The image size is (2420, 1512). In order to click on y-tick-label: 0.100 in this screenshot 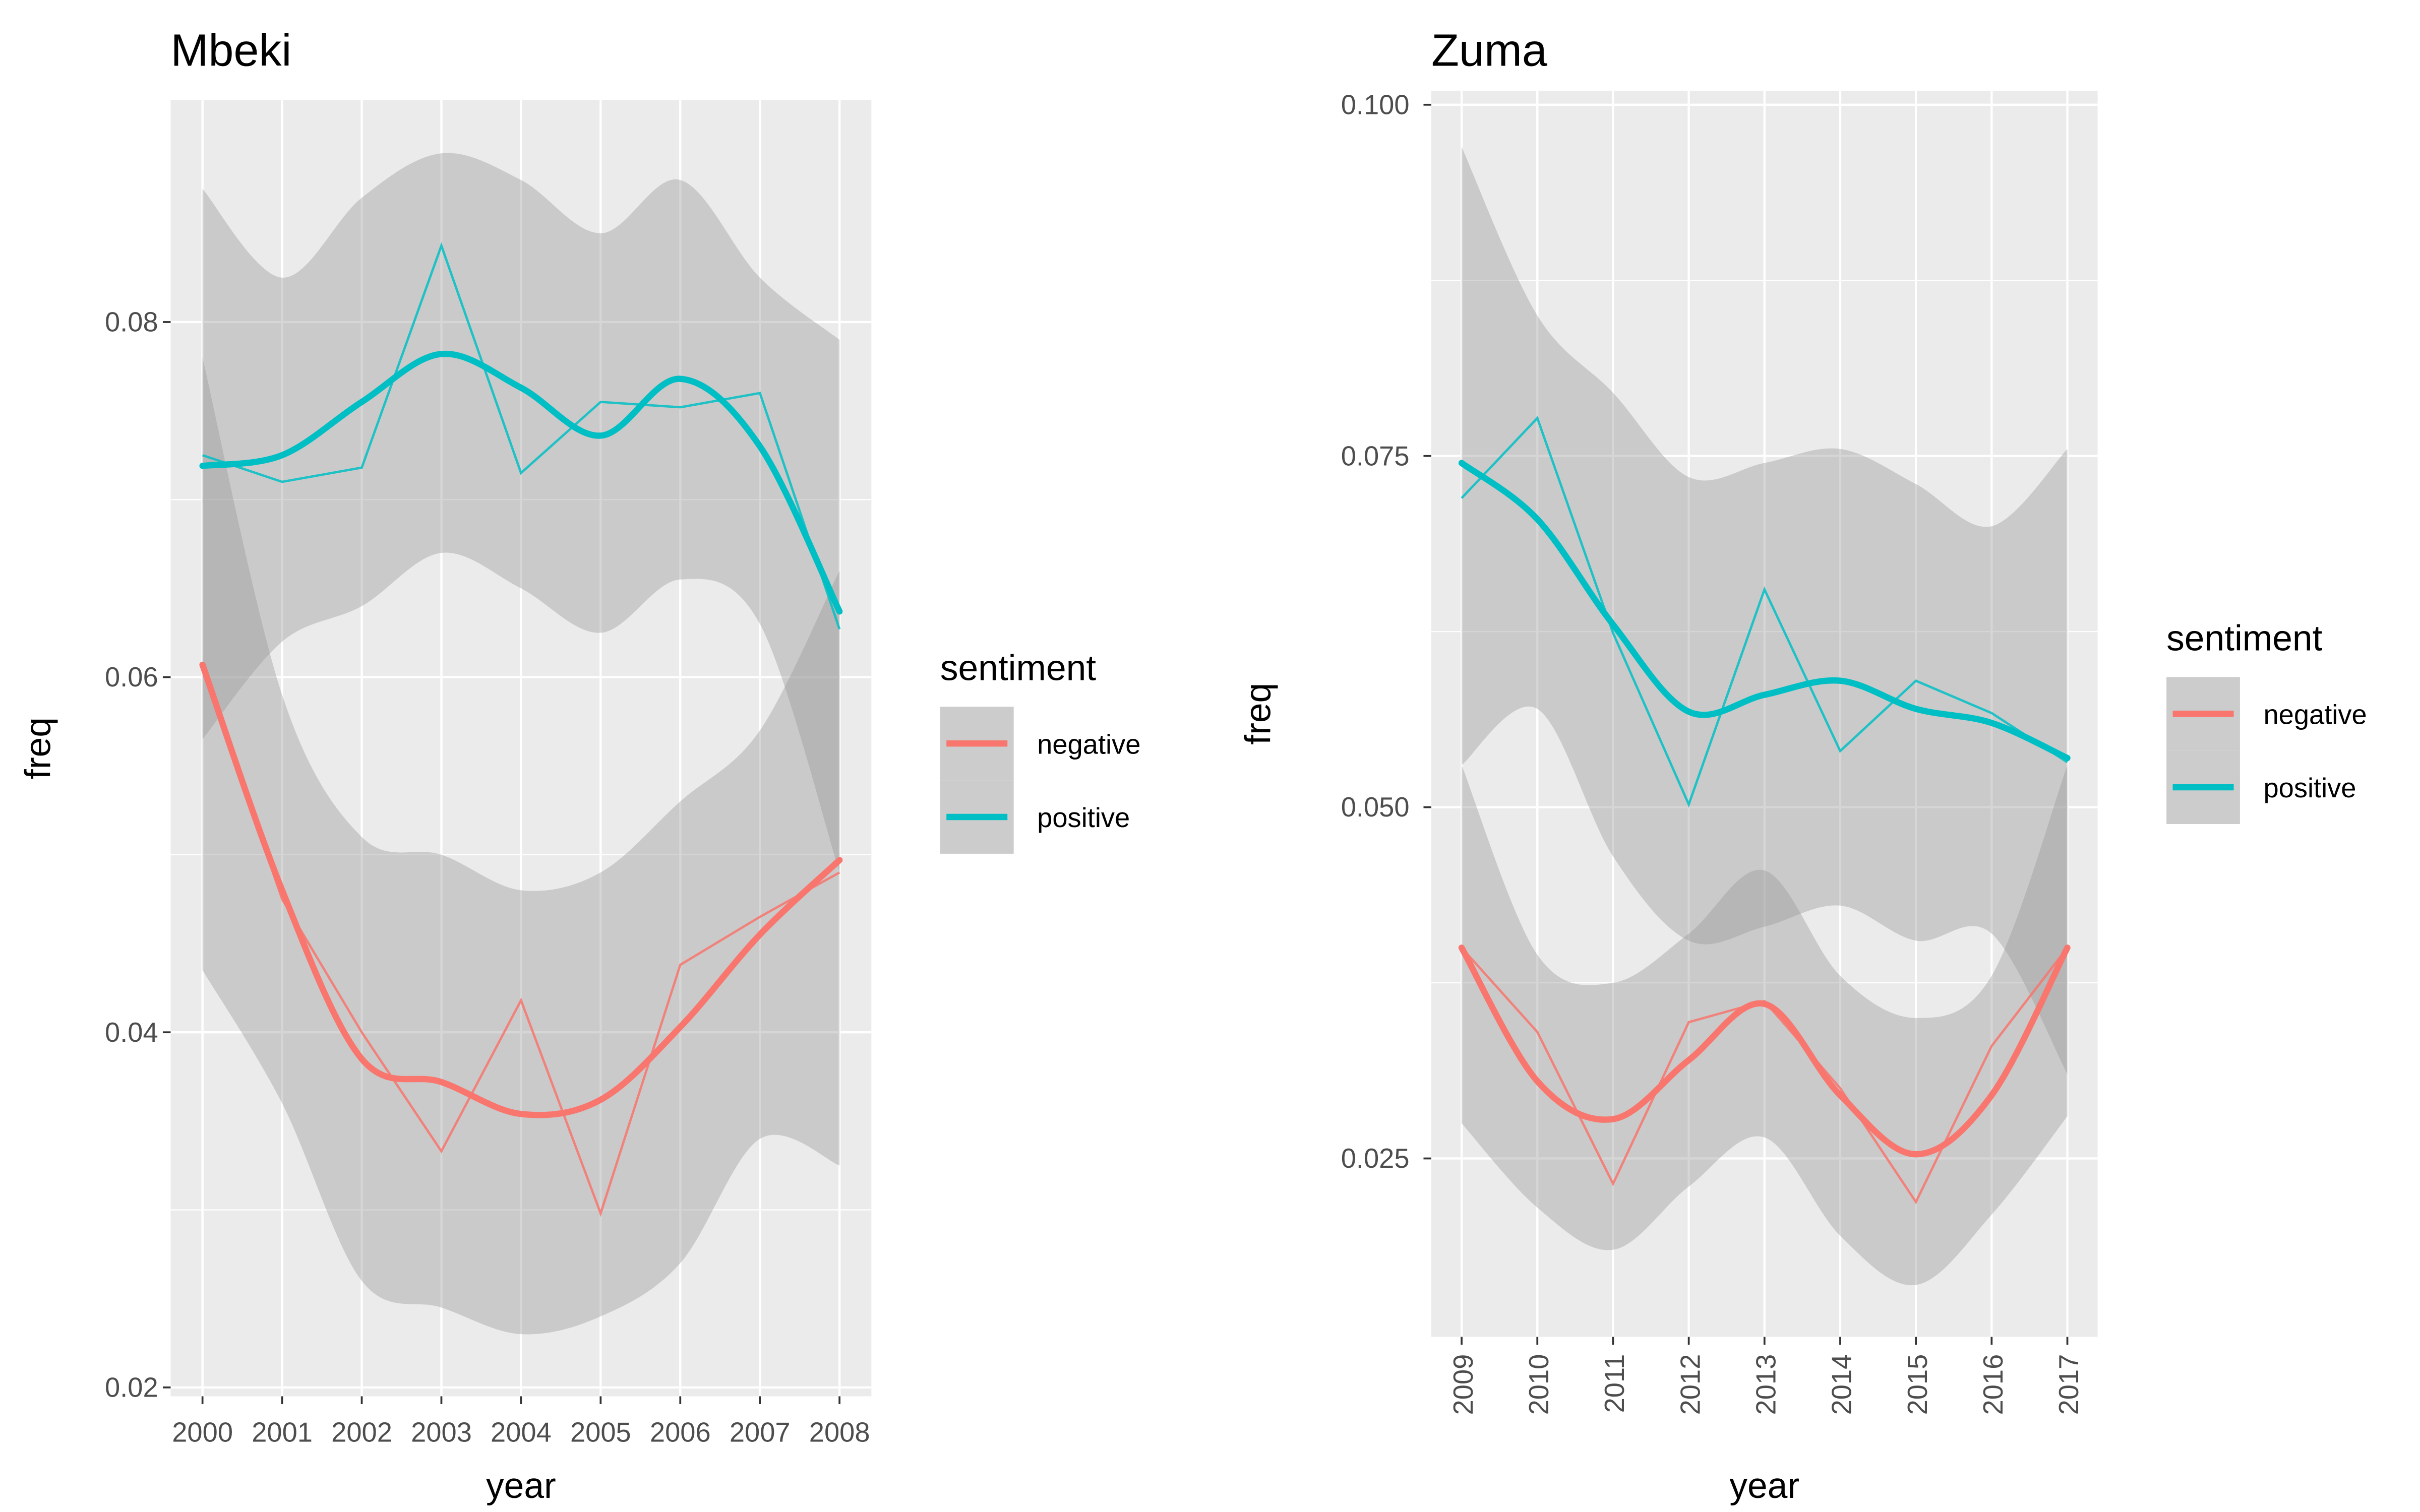, I will do `click(1375, 104)`.